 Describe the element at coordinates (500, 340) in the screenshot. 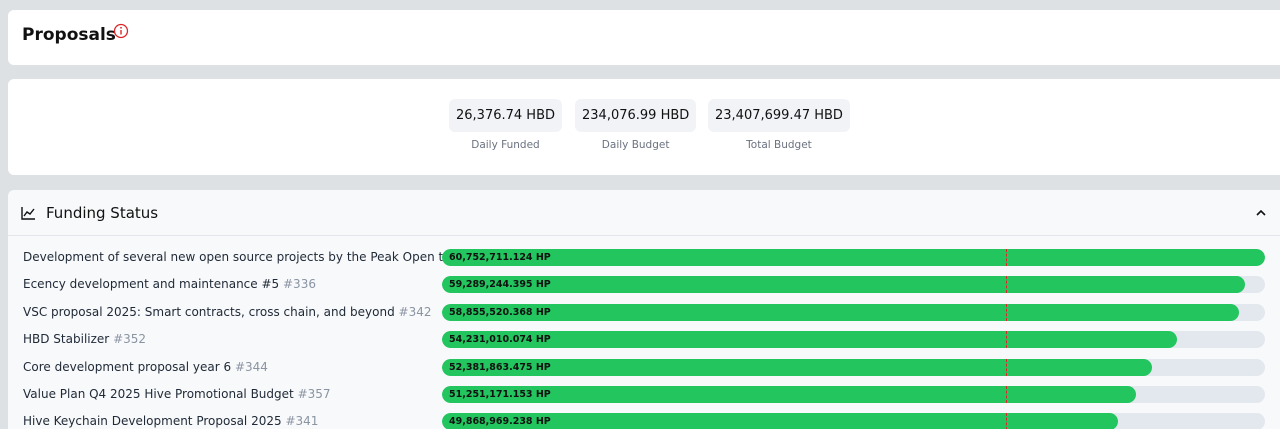

I see `vote-label: 54,231,010.074 HP` at that location.